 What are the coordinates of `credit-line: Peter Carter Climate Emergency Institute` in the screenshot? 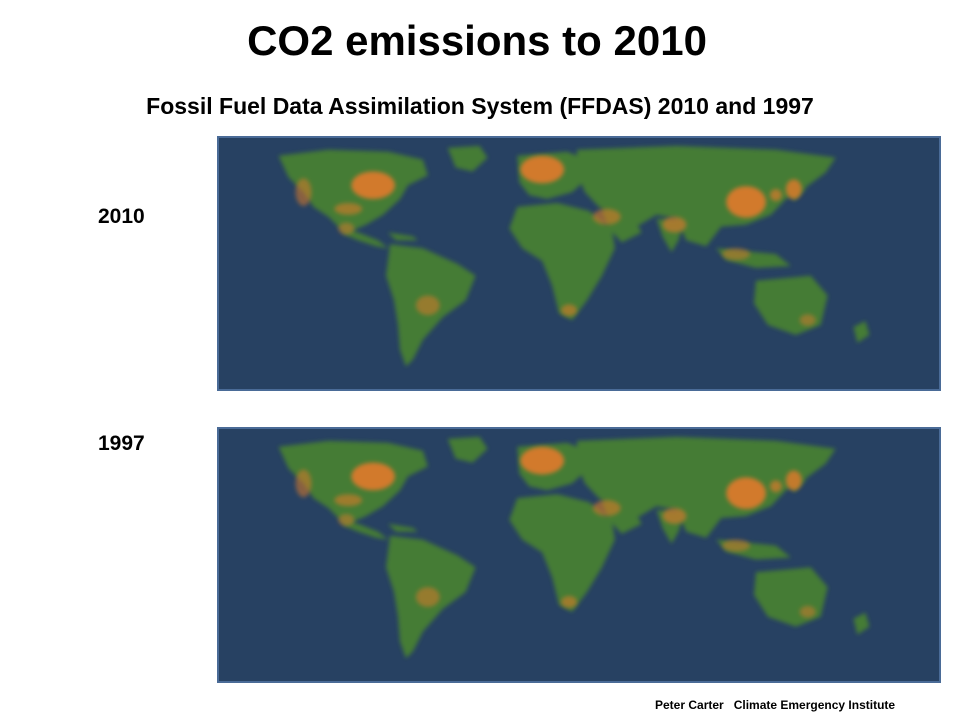 It's located at (775, 705).